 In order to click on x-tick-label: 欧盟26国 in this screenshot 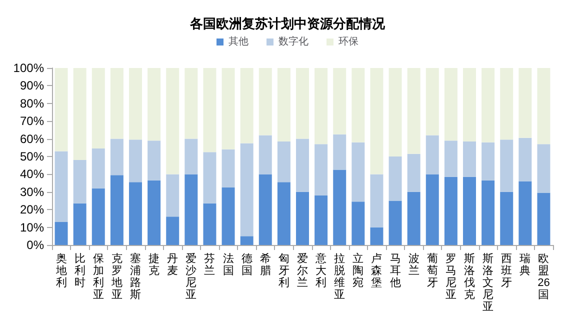, I will do `click(544, 277)`.